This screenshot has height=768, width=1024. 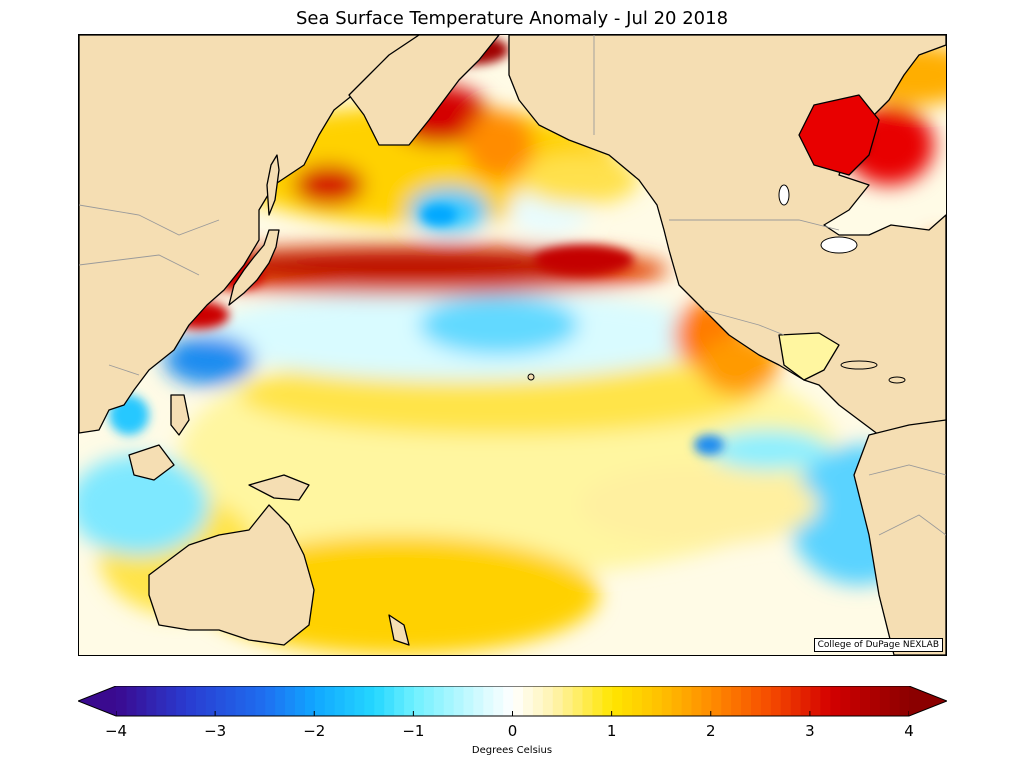 I want to click on south-america-land, so click(x=899, y=537).